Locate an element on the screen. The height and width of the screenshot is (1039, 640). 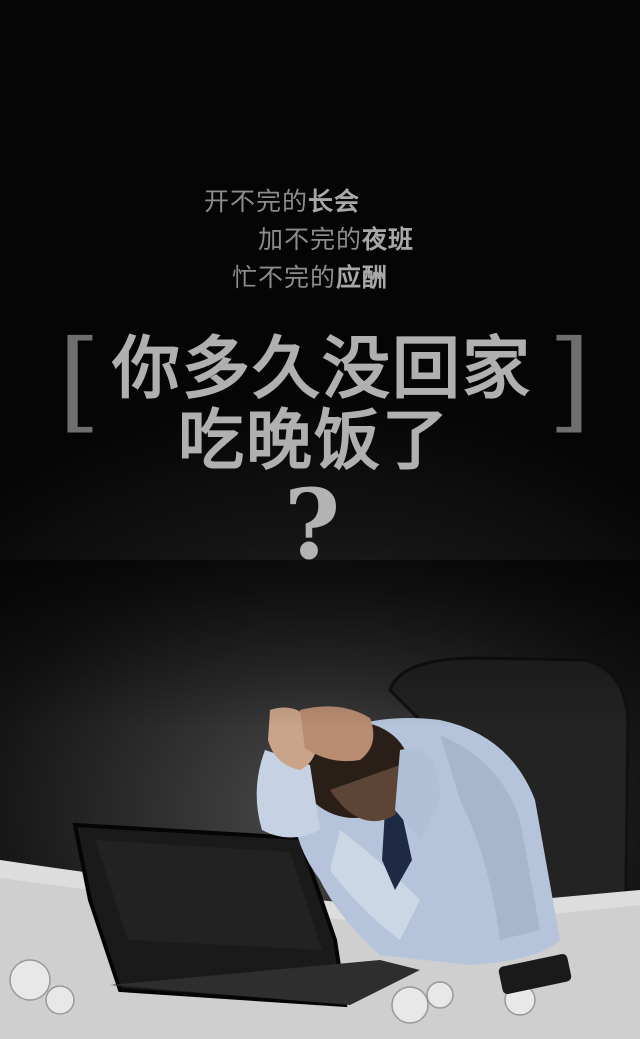
tagline-2: 加不完的夜班 is located at coordinates (336, 238).